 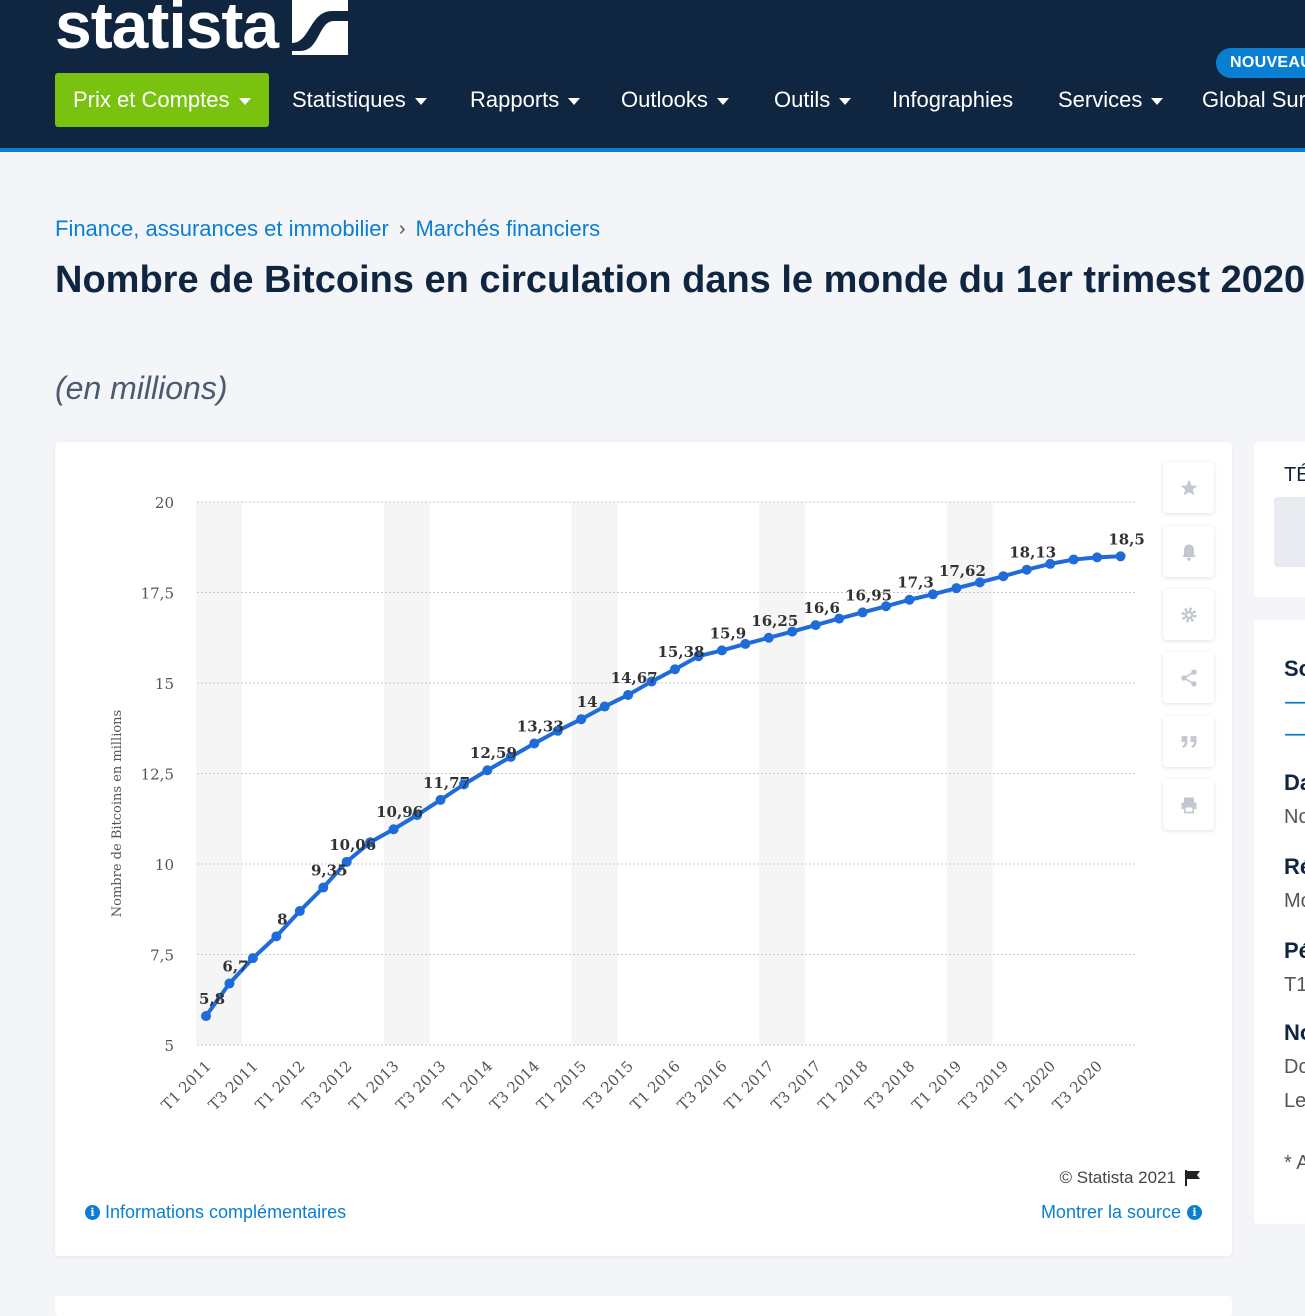 I want to click on data-label: 11,77, so click(x=446, y=783).